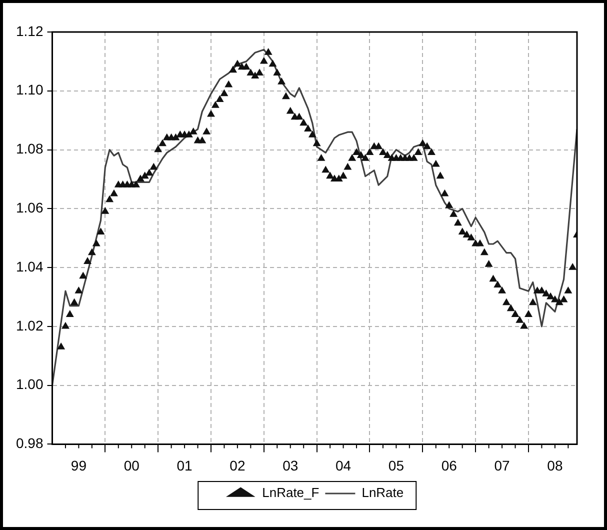 The width and height of the screenshot is (607, 530). What do you see at coordinates (396, 465) in the screenshot?
I see `x-tick-label: 05` at bounding box center [396, 465].